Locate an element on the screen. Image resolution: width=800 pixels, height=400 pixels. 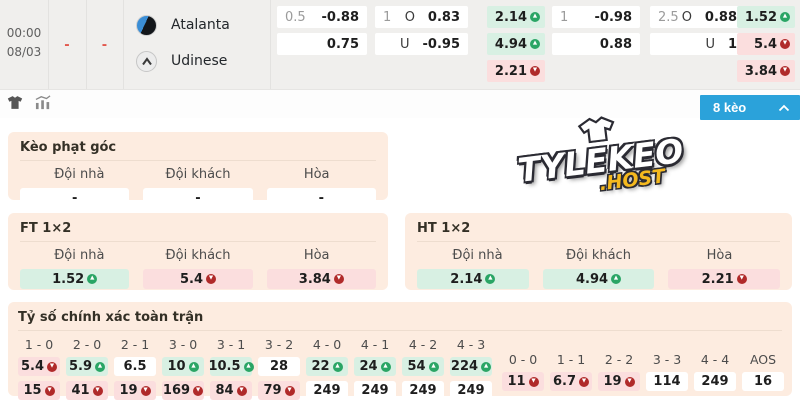
odds-value: -0.95 is located at coordinates (441, 44).